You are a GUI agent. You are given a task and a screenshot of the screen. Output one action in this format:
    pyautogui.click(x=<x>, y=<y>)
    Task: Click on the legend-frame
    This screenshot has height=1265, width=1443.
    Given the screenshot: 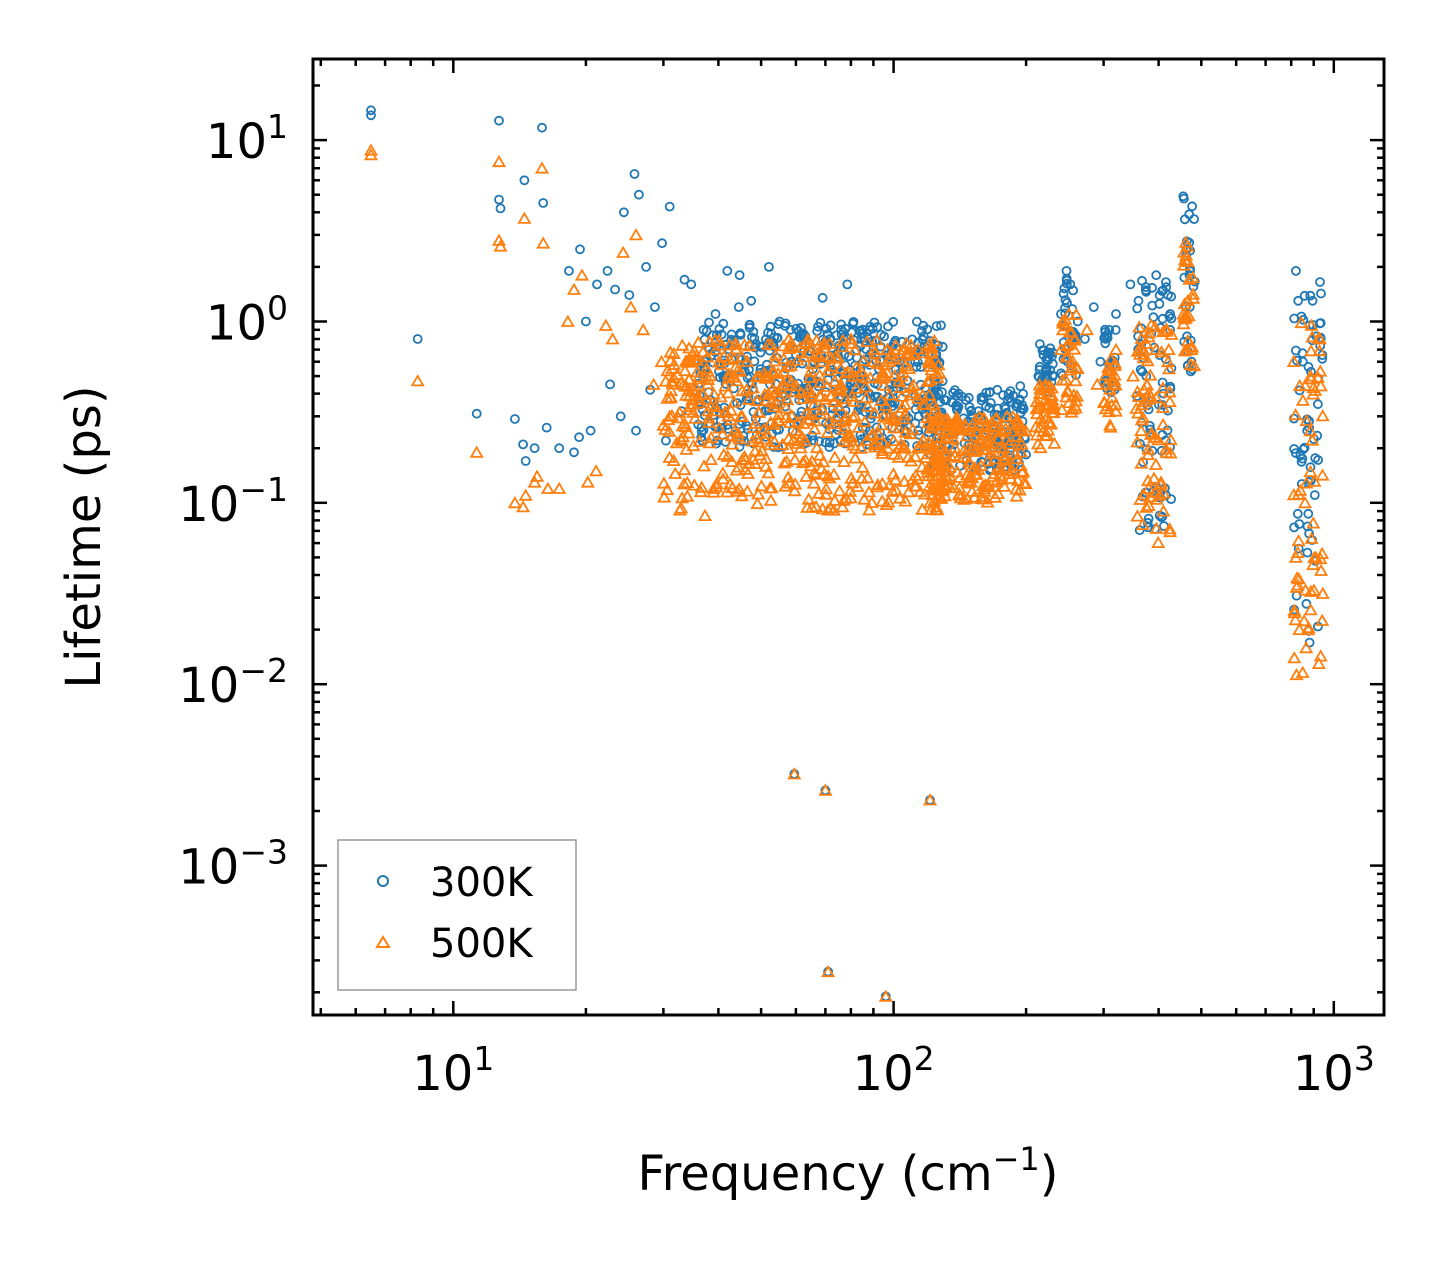 What is the action you would take?
    pyautogui.click(x=457, y=915)
    